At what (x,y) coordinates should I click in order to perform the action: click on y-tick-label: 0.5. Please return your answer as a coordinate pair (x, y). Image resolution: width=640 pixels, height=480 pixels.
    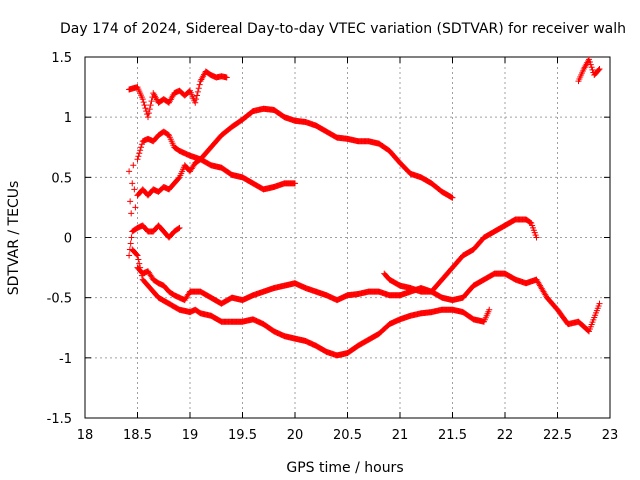
    Looking at the image, I should click on (61, 178).